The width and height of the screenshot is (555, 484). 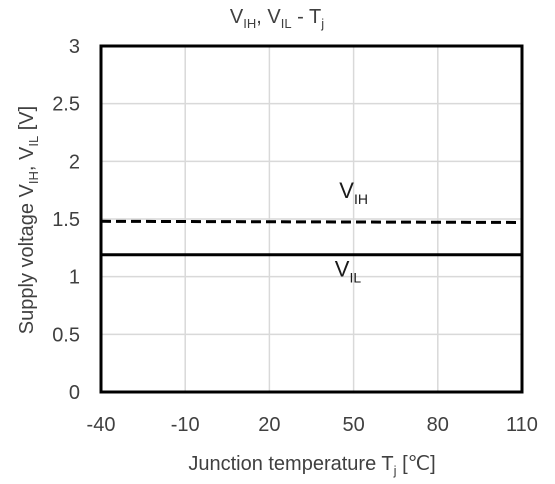 What do you see at coordinates (66, 335) in the screenshot?
I see `y-tick-label: 0.5` at bounding box center [66, 335].